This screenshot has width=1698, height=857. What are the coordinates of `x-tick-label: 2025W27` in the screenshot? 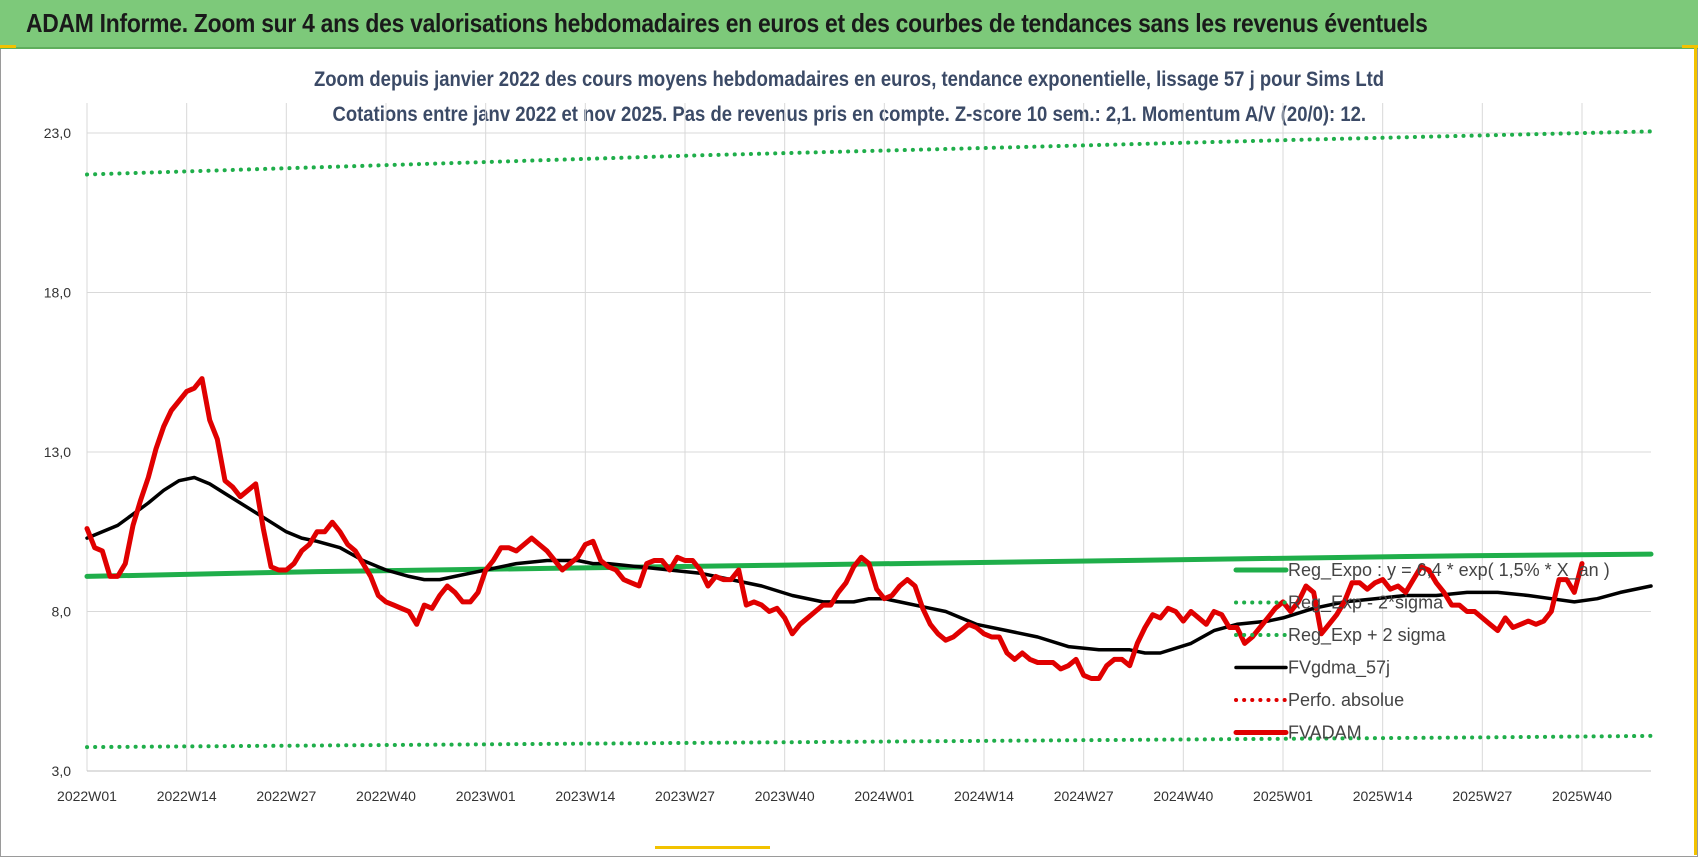 It's located at (1482, 796).